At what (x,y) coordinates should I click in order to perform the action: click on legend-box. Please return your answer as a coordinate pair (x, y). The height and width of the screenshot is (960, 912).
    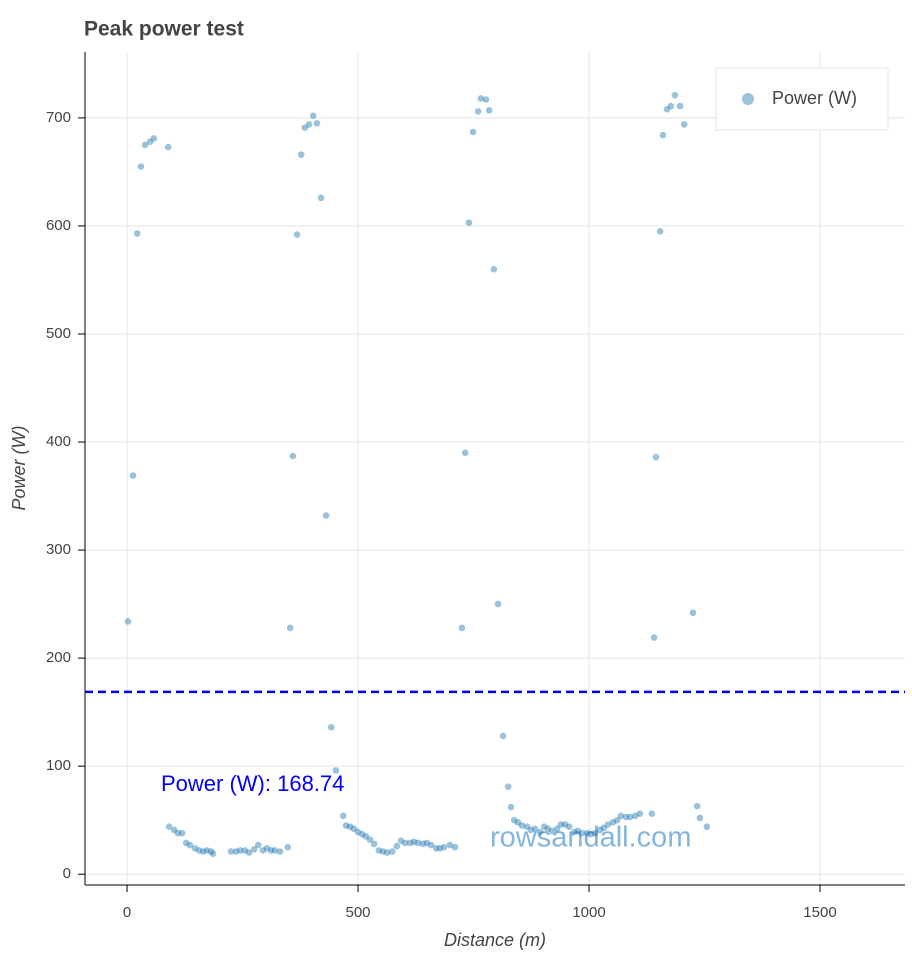
    Looking at the image, I should click on (802, 99).